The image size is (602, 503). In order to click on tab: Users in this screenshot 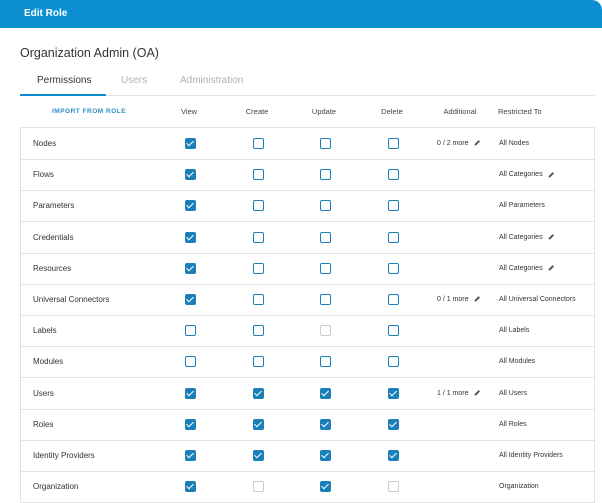, I will do `click(134, 80)`.